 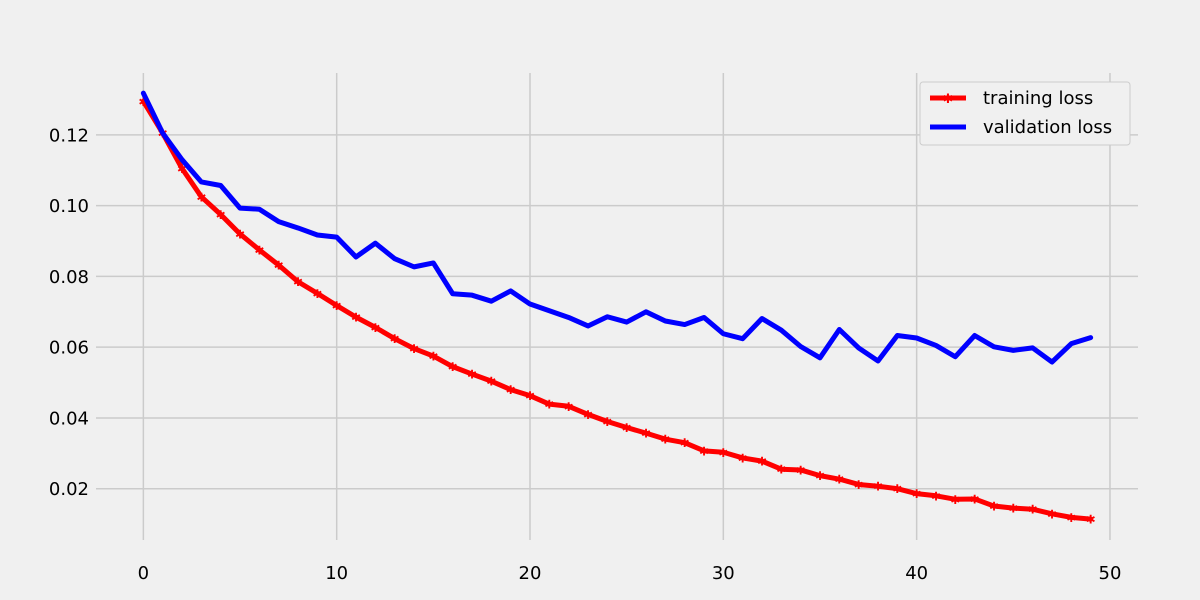 What do you see at coordinates (336, 573) in the screenshot?
I see `x-tick-label: 10` at bounding box center [336, 573].